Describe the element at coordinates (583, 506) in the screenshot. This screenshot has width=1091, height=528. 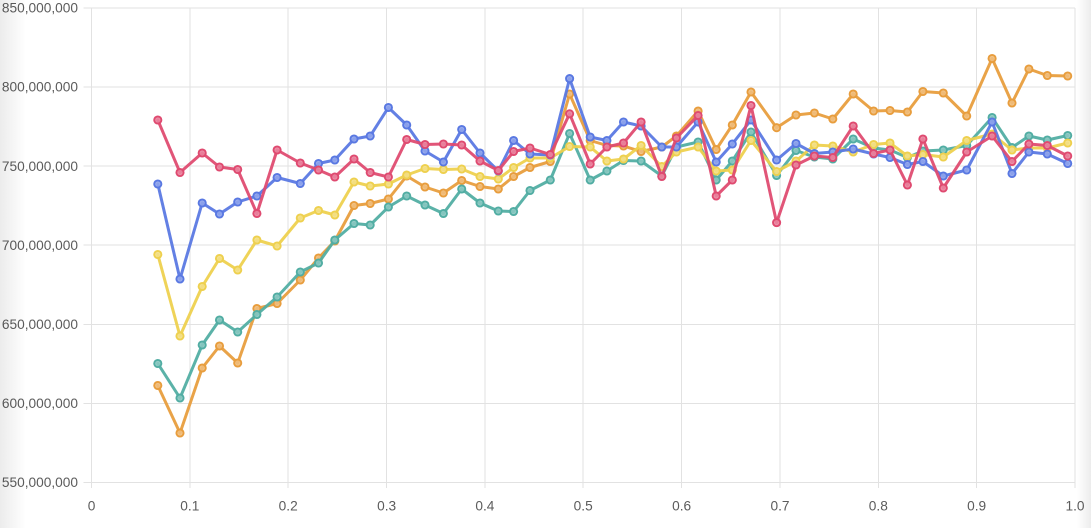
I see `svg-text: 0.5` at that location.